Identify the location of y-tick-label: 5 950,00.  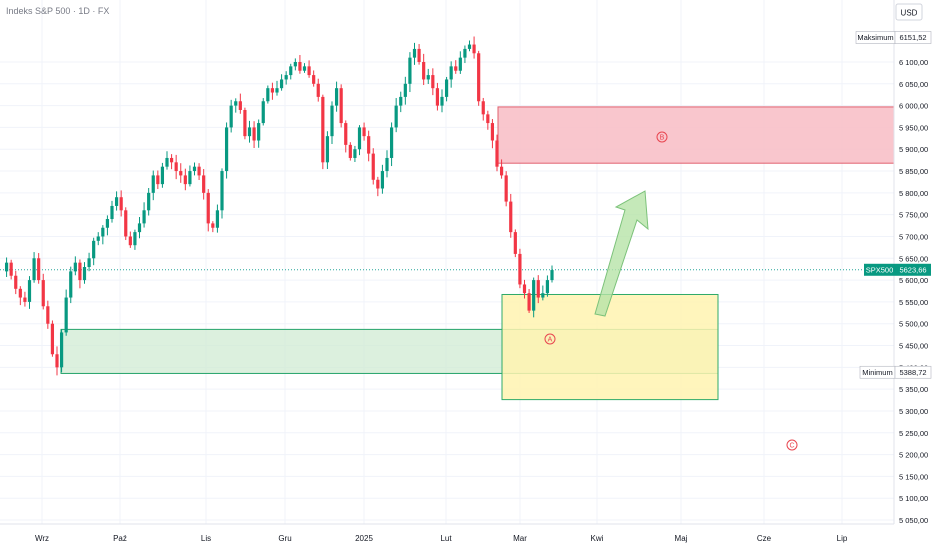
(913, 127).